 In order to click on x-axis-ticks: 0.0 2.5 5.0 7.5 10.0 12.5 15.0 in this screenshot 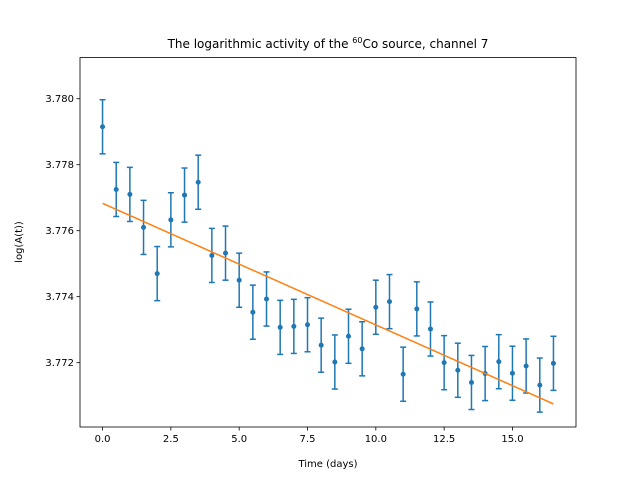, I will do `click(309, 436)`.